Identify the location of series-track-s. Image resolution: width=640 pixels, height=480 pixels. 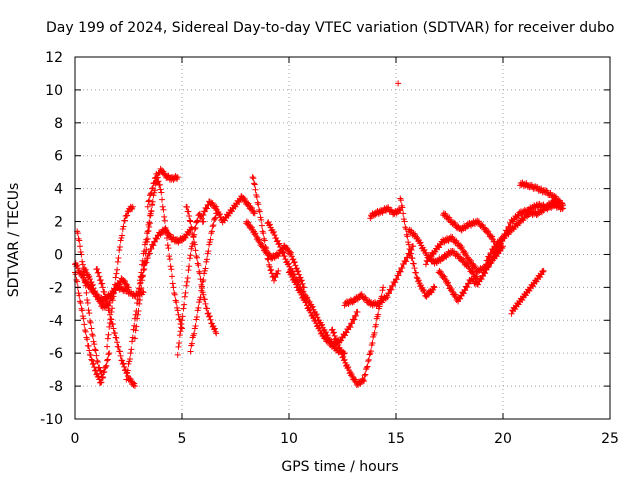
(357, 336).